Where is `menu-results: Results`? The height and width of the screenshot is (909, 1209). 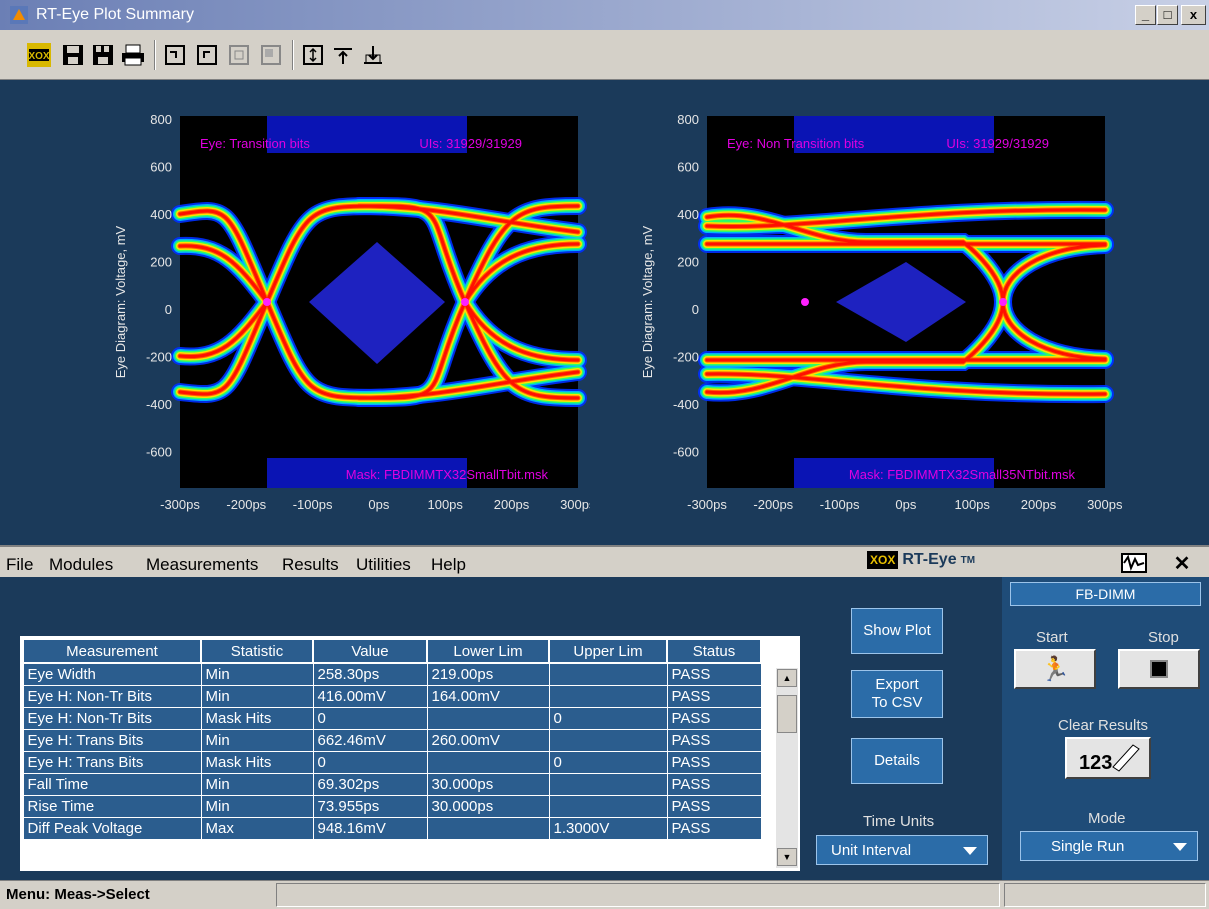 menu-results: Results is located at coordinates (310, 564).